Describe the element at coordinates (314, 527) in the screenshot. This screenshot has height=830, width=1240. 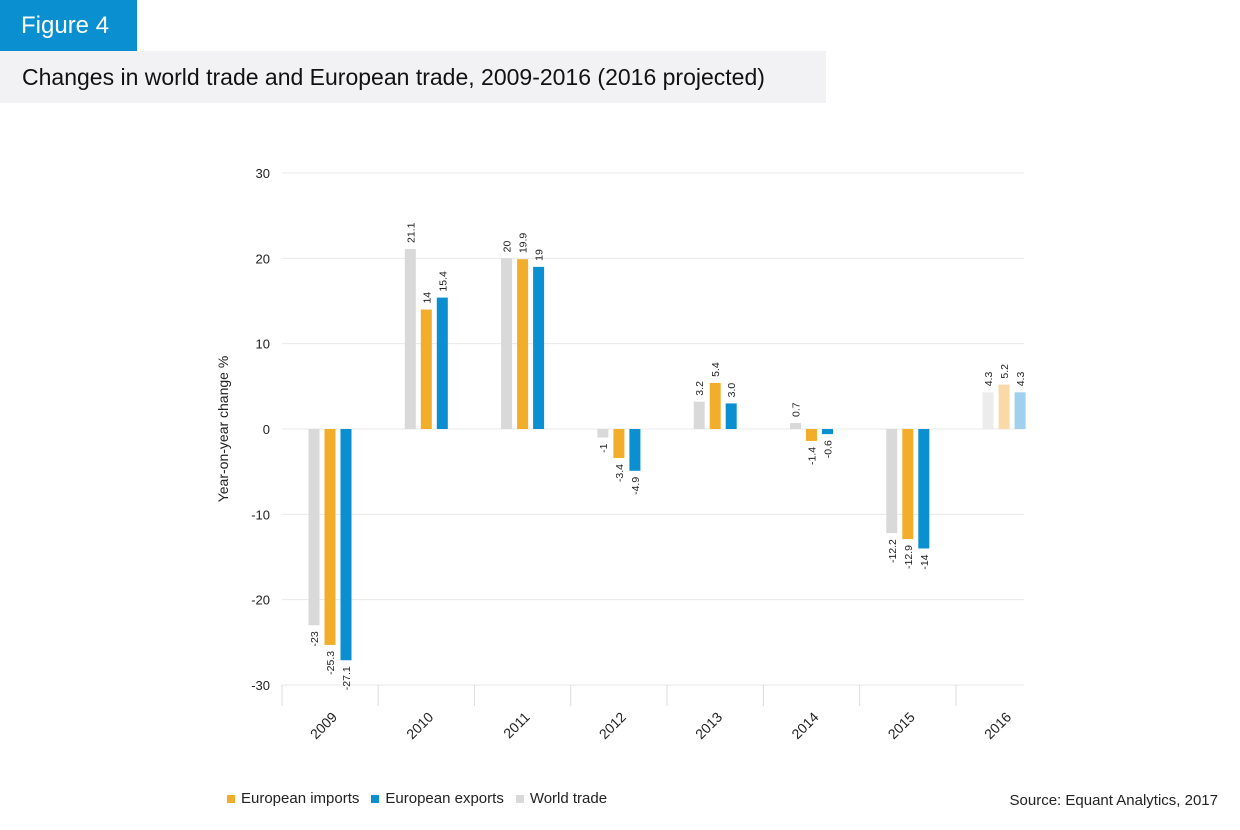
I see `bar-world-trade-2009` at that location.